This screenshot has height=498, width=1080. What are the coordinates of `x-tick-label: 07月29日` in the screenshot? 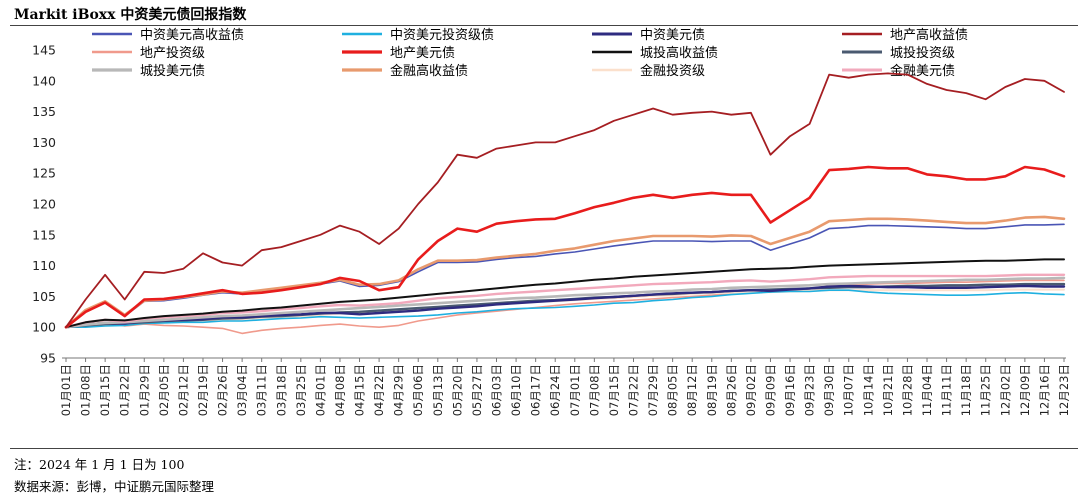 It's located at (653, 390).